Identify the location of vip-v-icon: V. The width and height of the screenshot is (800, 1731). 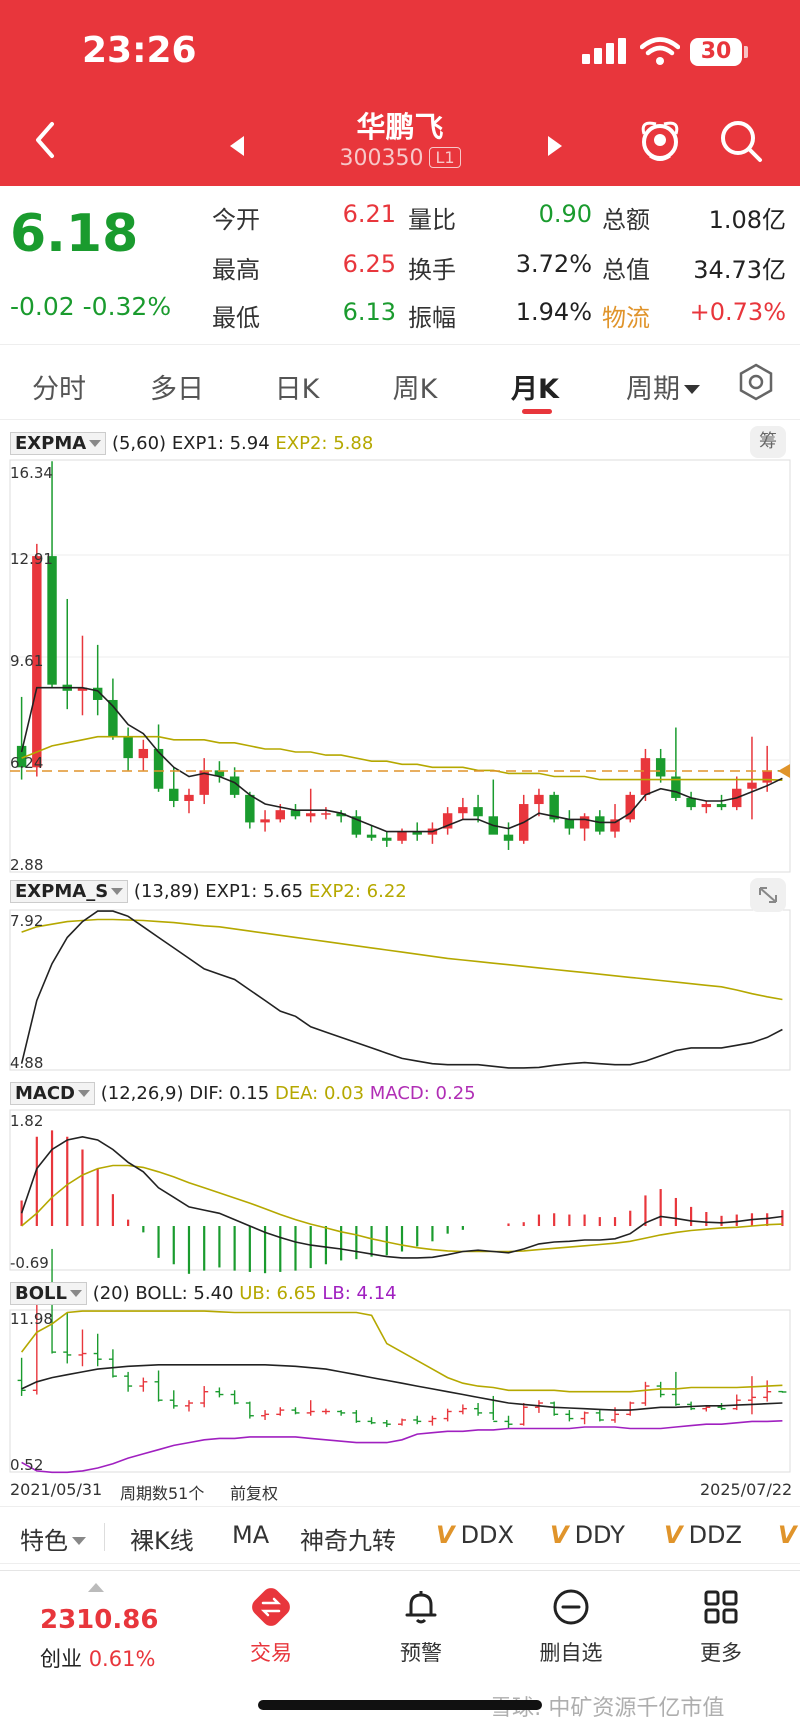
(673, 1535).